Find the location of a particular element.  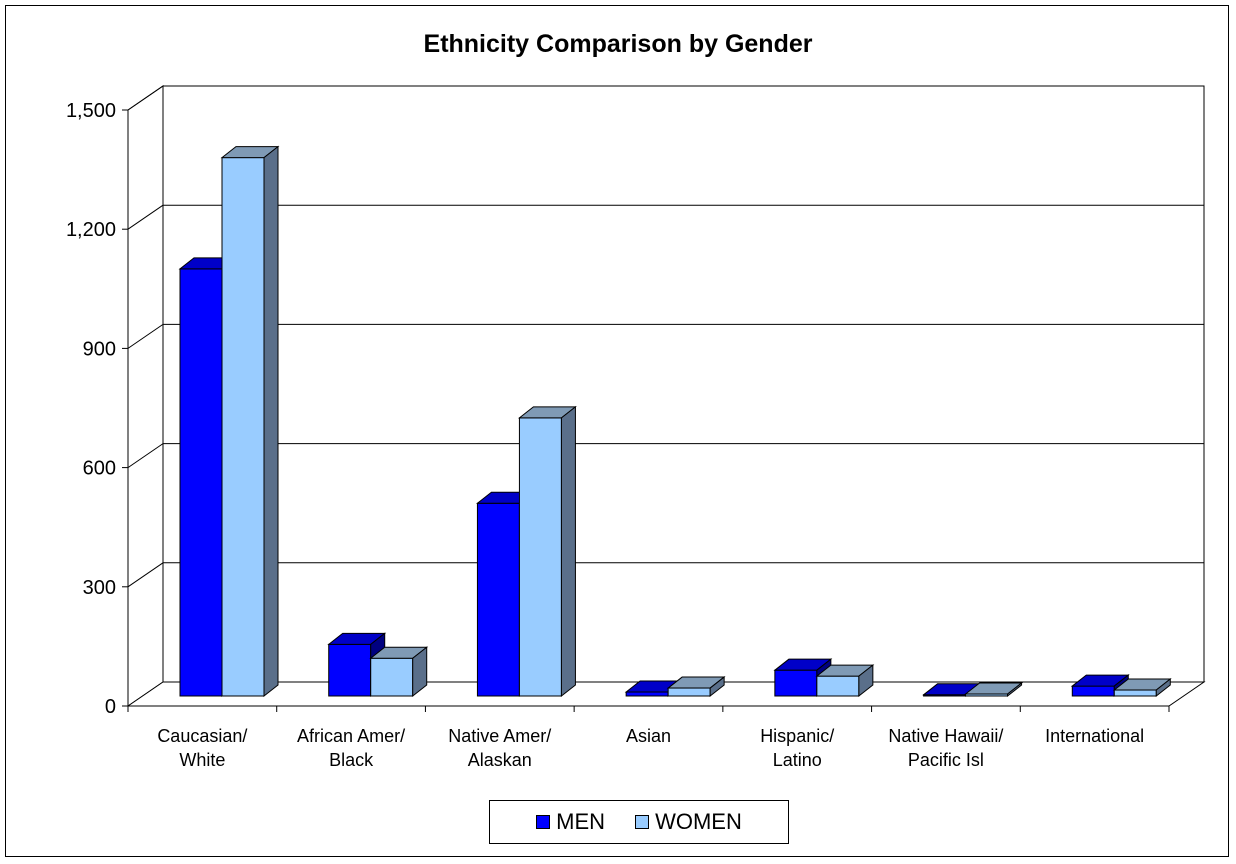

legend-swatch-women is located at coordinates (642, 822).